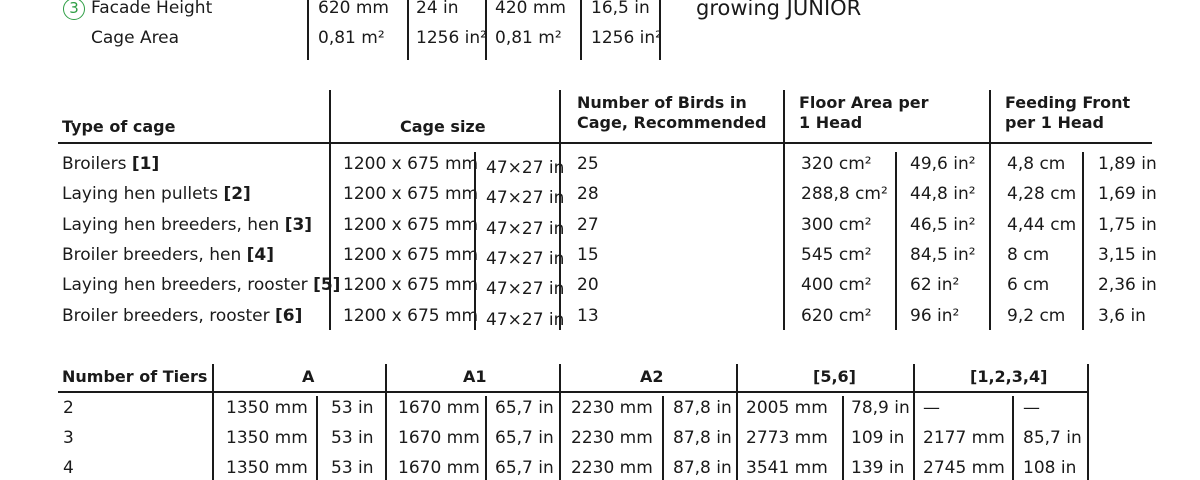 The image size is (1200, 480). Describe the element at coordinates (935, 315) in the screenshot. I see `cage-cell-in2: 96 in²` at that location.